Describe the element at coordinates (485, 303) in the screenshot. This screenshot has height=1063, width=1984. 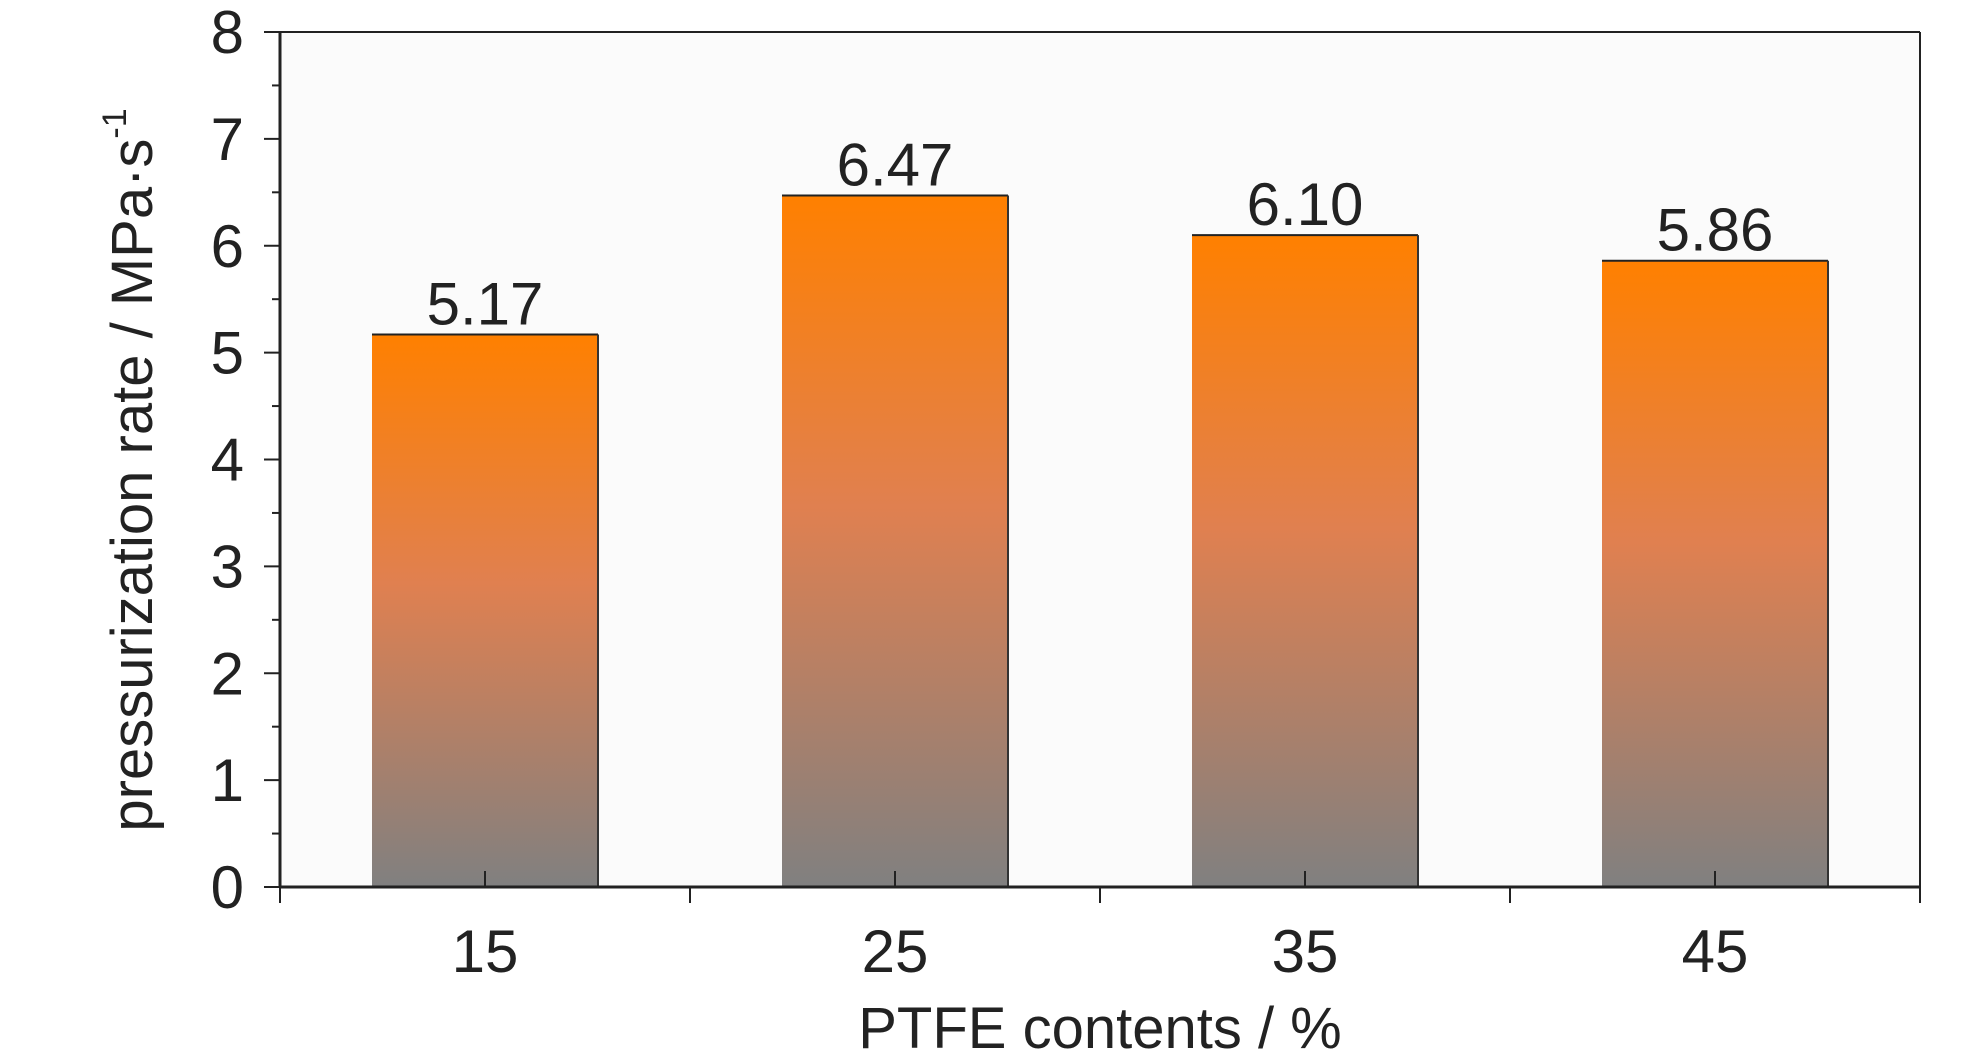
I see `data-label-15: 5.17` at that location.